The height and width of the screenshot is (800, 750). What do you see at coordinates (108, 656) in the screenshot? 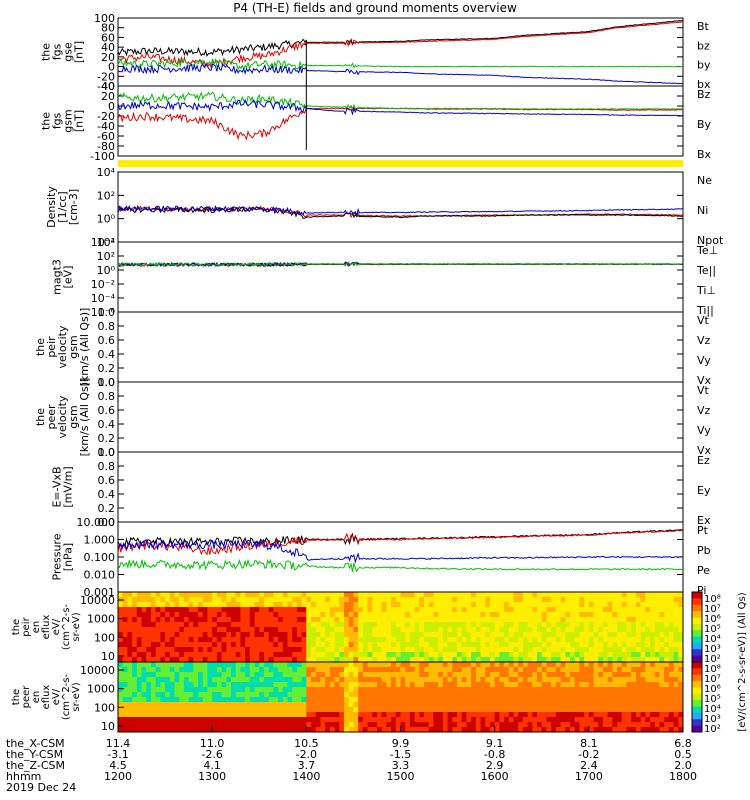
I see `y-tick-label: 10` at bounding box center [108, 656].